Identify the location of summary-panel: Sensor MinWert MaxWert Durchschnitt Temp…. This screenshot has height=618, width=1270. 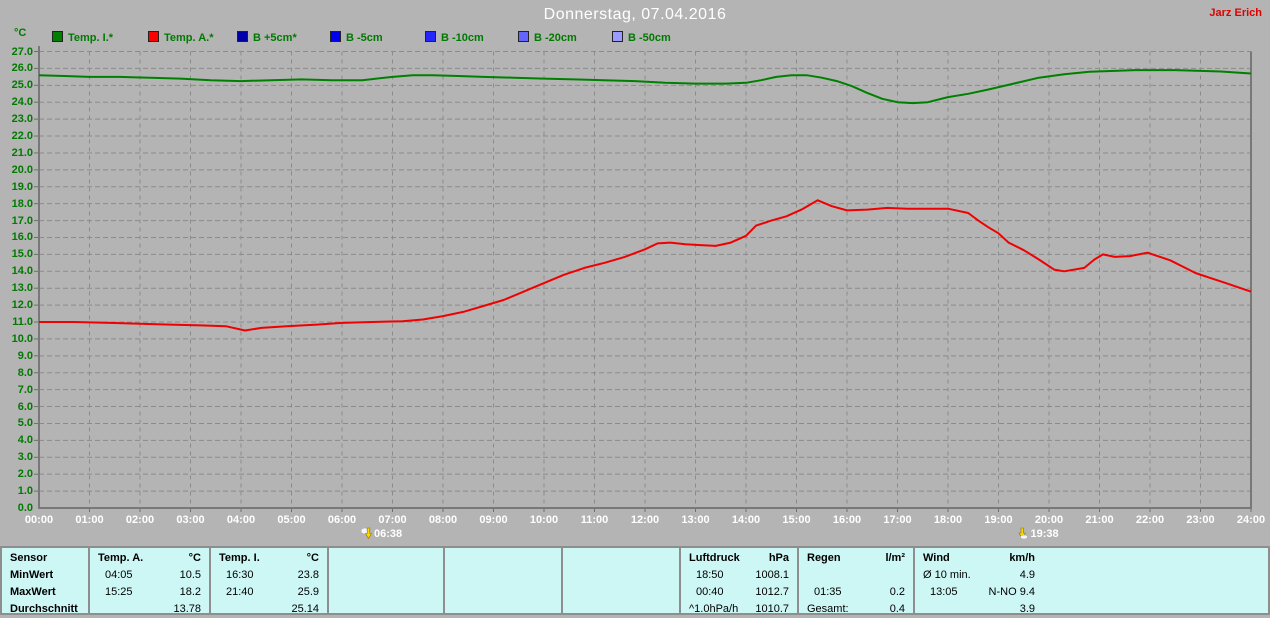
(635, 580).